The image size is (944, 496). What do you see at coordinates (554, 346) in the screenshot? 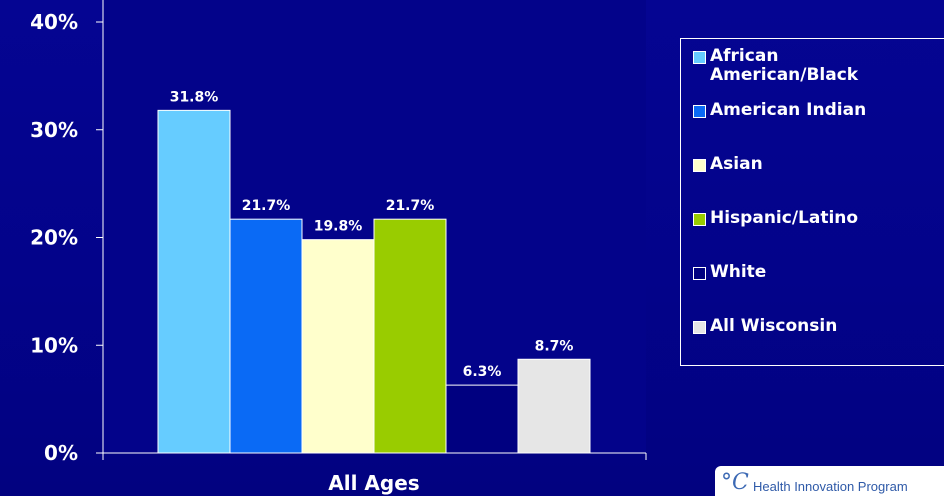
I see `bar-data-label: 8.7%` at bounding box center [554, 346].